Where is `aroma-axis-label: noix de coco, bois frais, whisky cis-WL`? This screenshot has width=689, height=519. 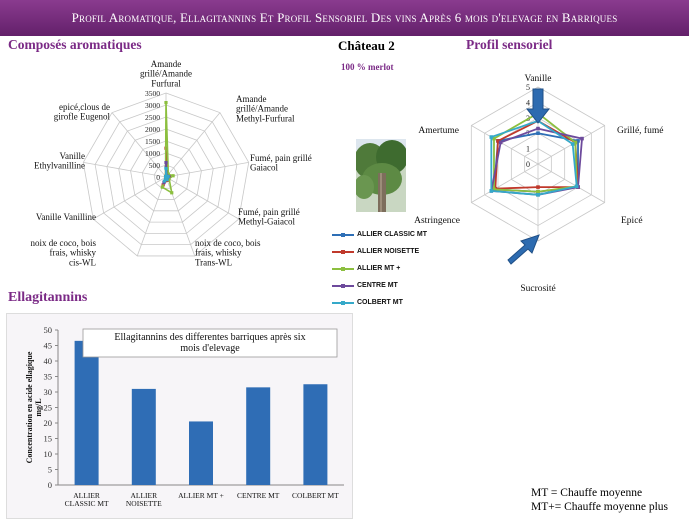
aroma-axis-label: noix de coco, bois frais, whisky cis-WL is located at coordinates (64, 252).